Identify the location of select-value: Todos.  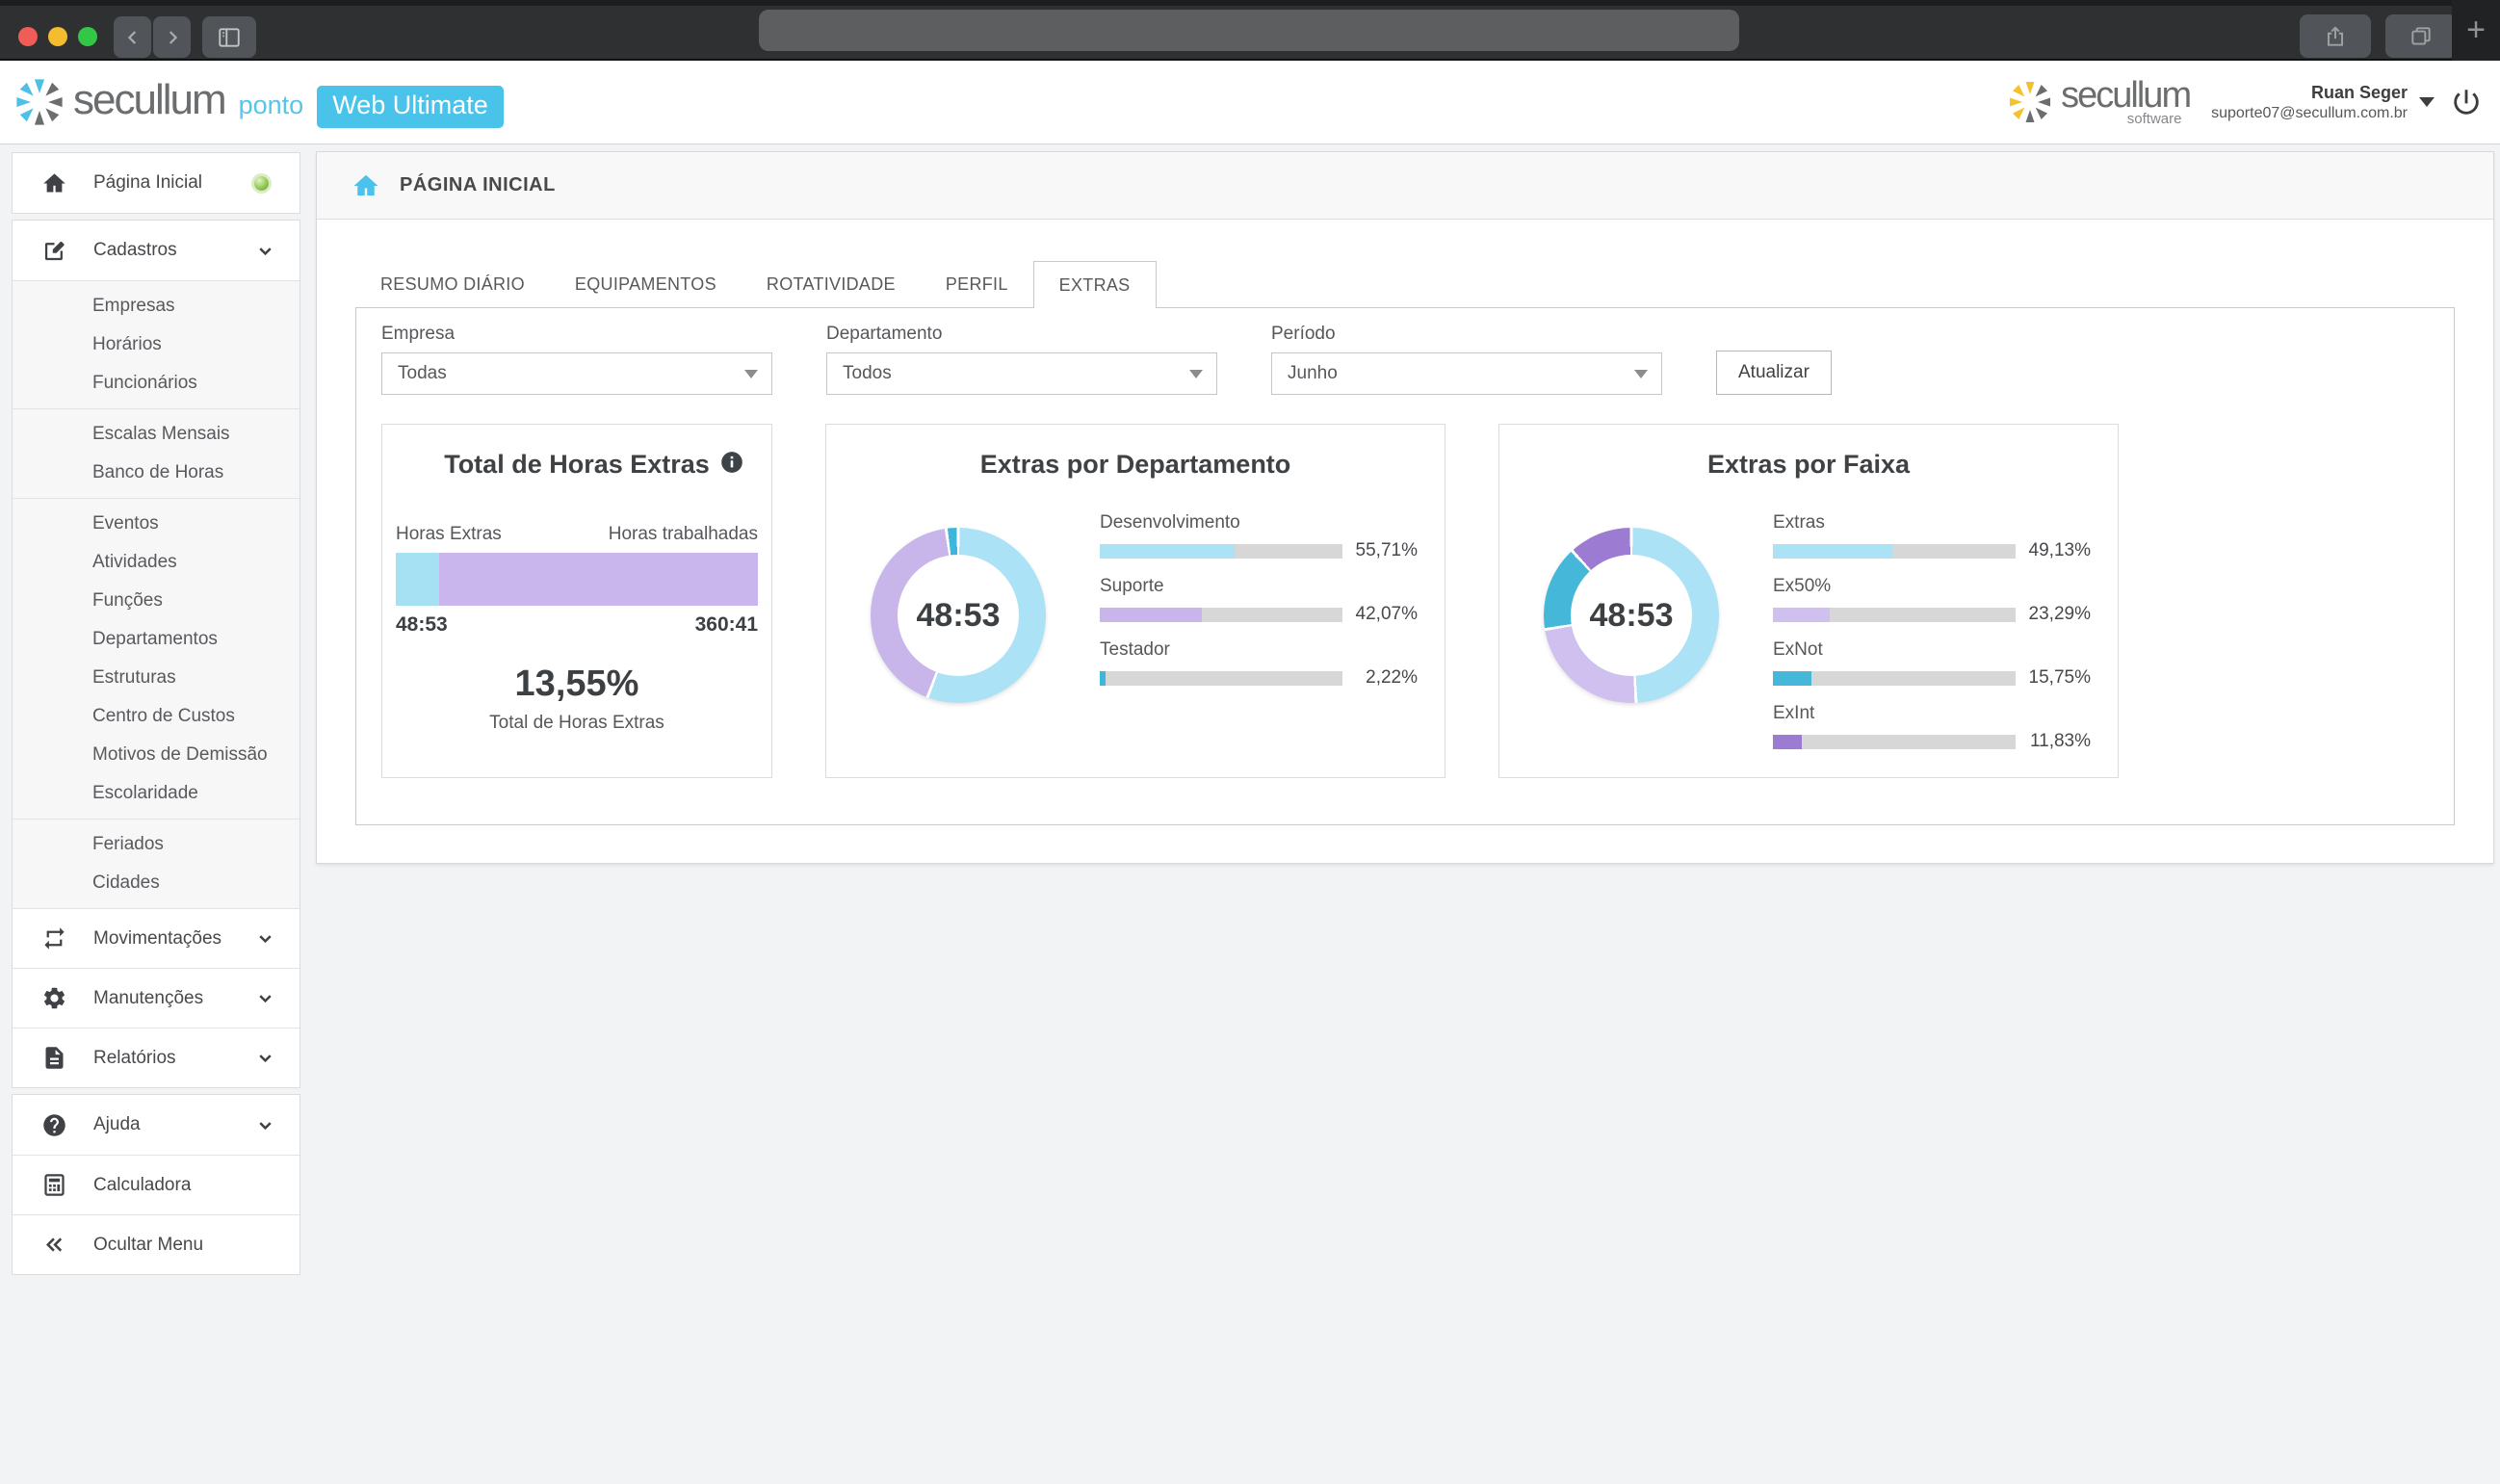
(867, 373).